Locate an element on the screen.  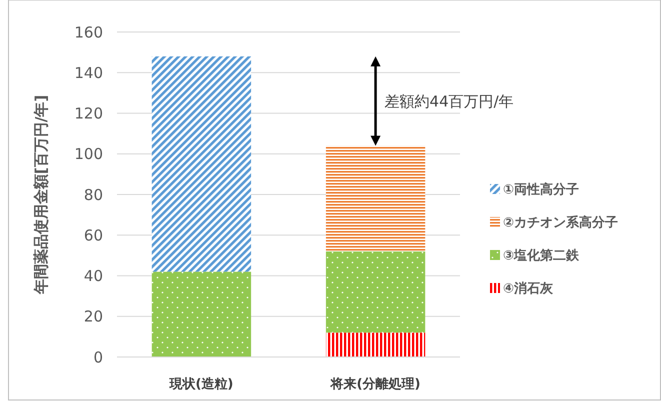
legend-label: ①両性高分子 is located at coordinates (541, 190).